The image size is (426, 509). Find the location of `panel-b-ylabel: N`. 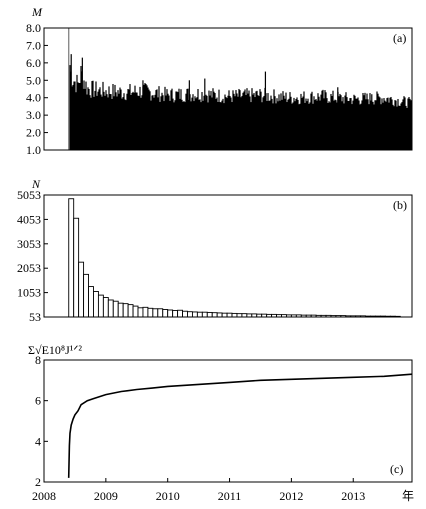

panel-b-ylabel: N is located at coordinates (36, 184).